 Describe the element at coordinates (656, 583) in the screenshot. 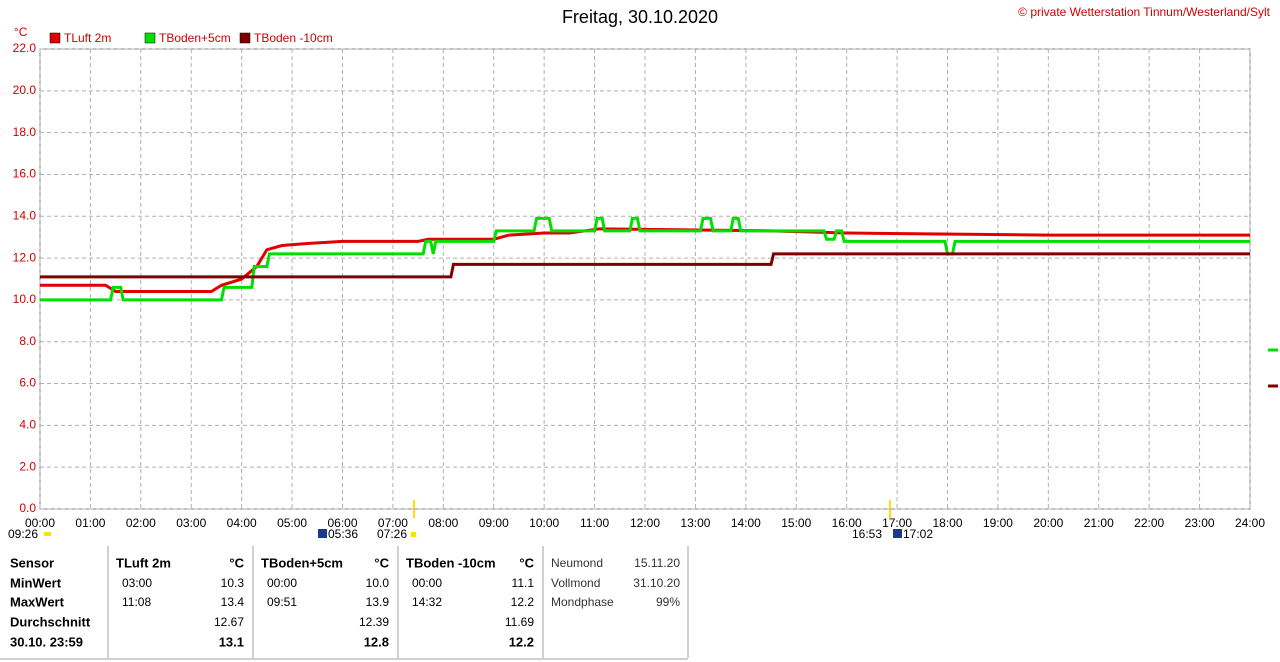

I see `moon-value: 31.10.20` at that location.